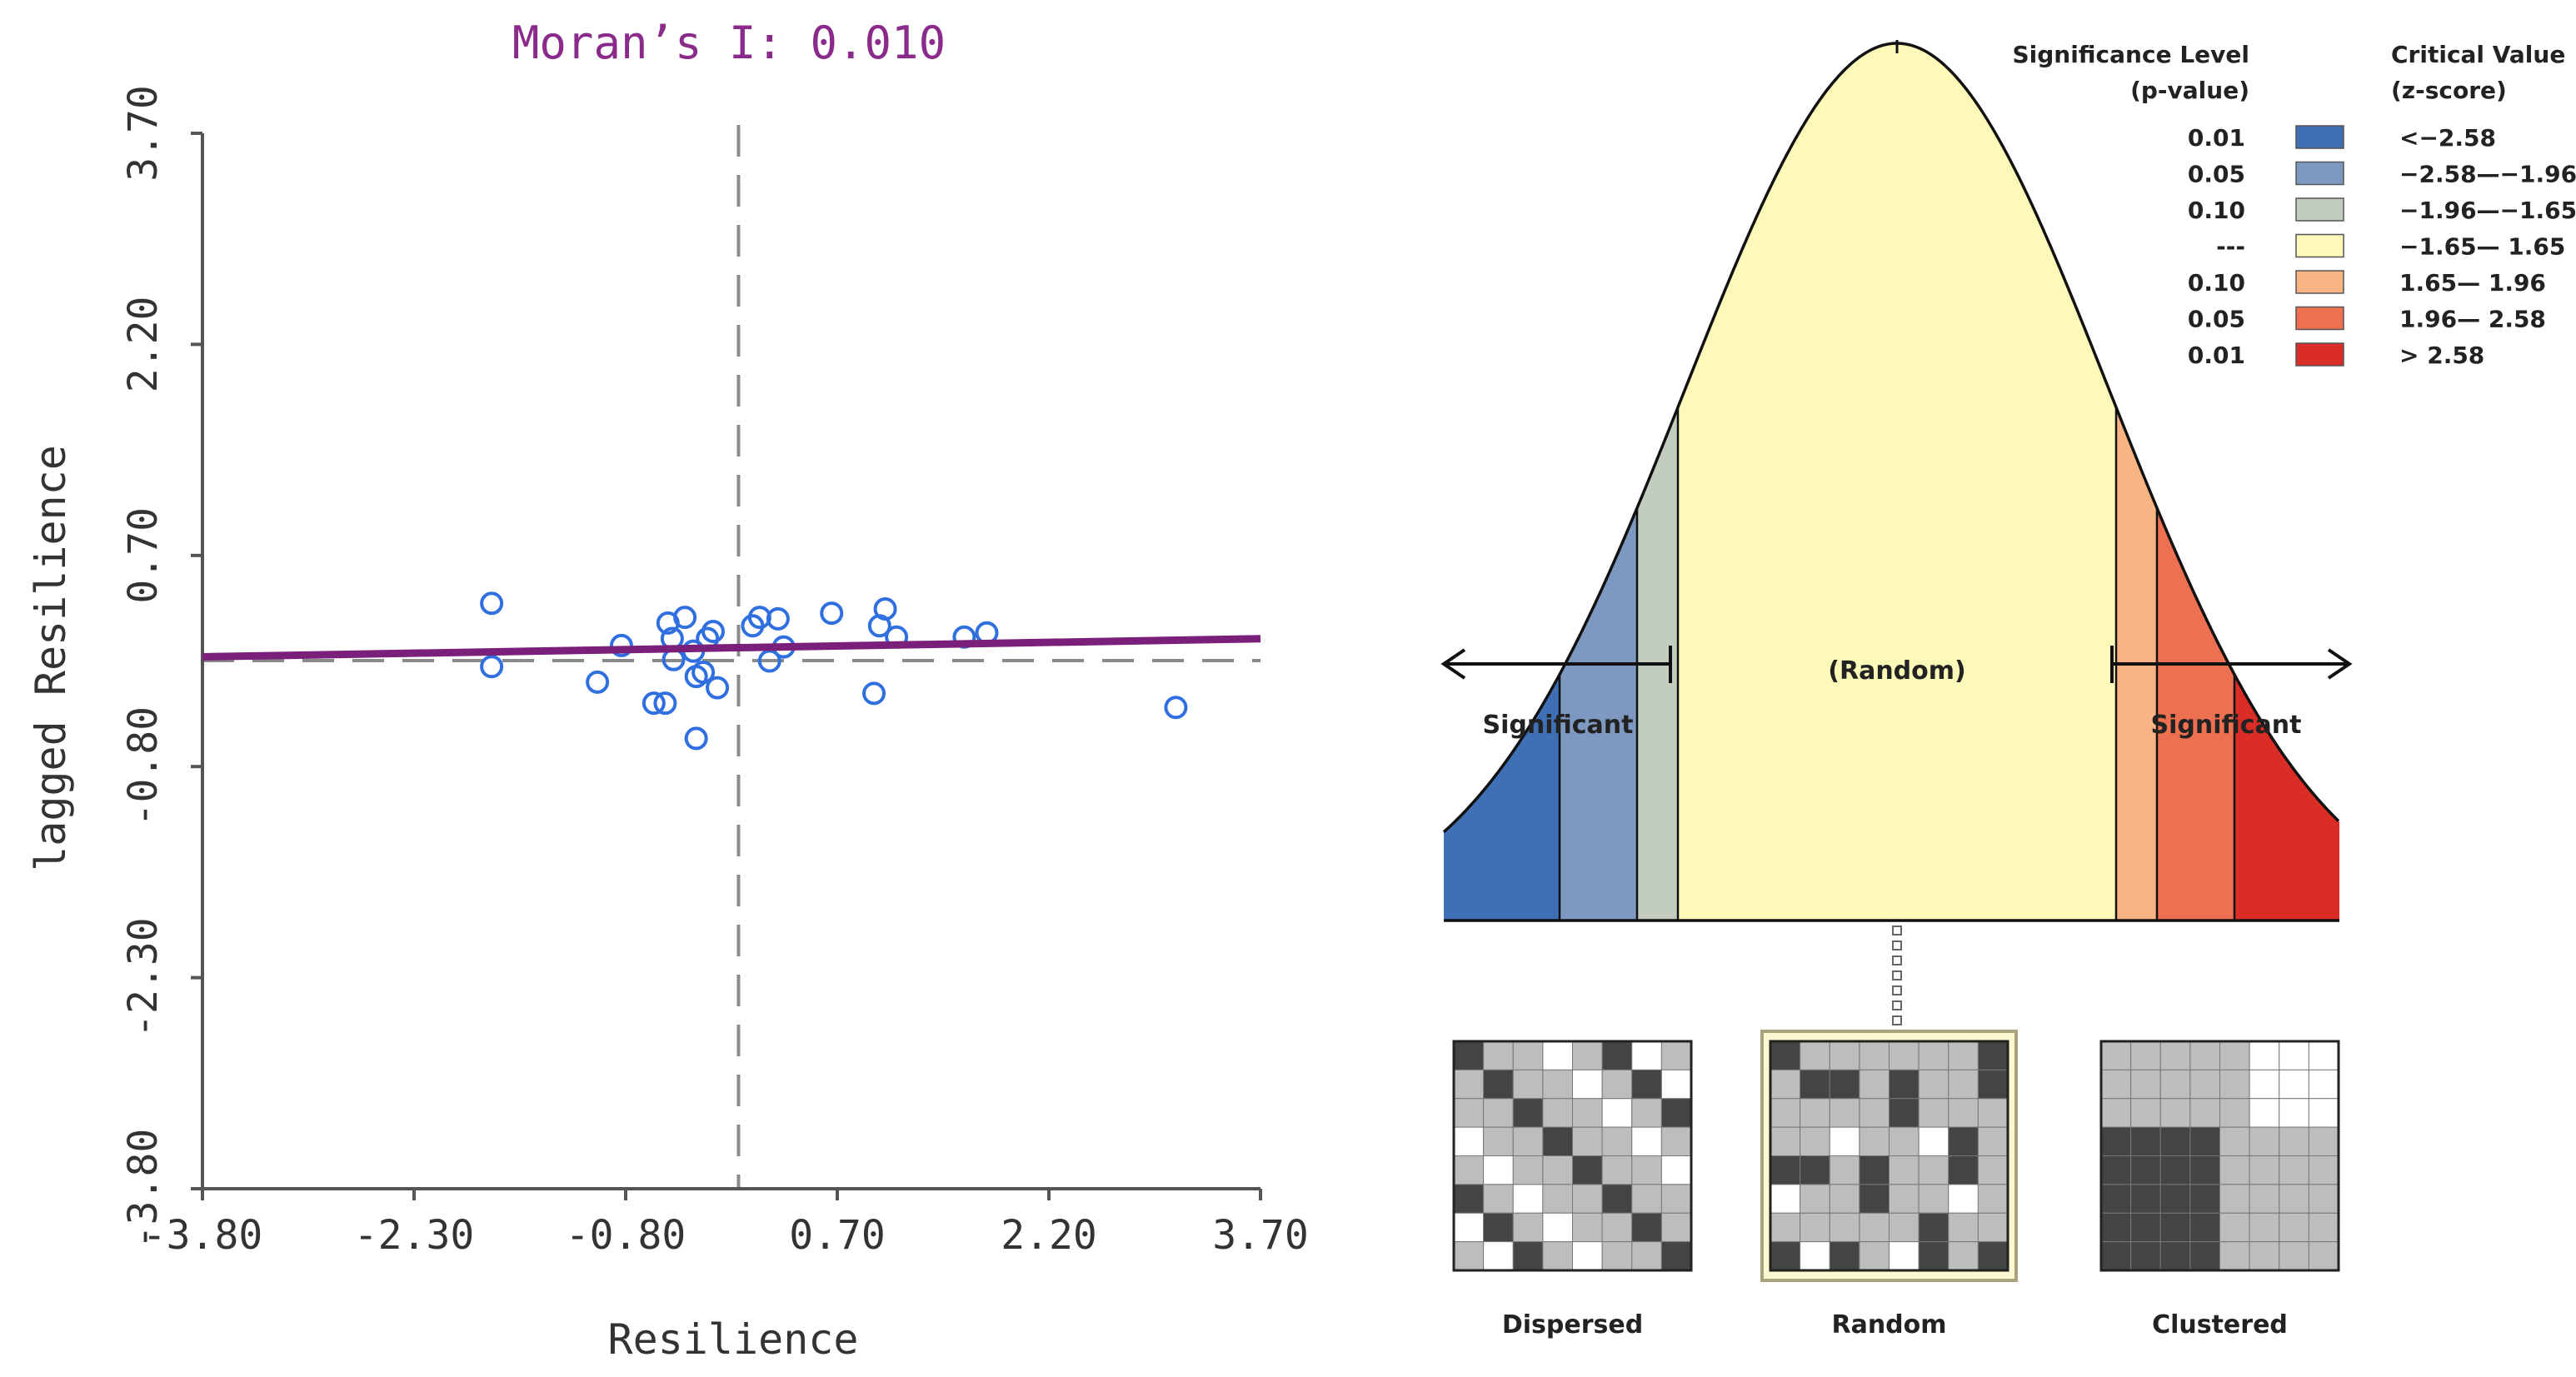 The image size is (2576, 1377). What do you see at coordinates (143, 555) in the screenshot?
I see `y-tick-label: 0.70` at bounding box center [143, 555].